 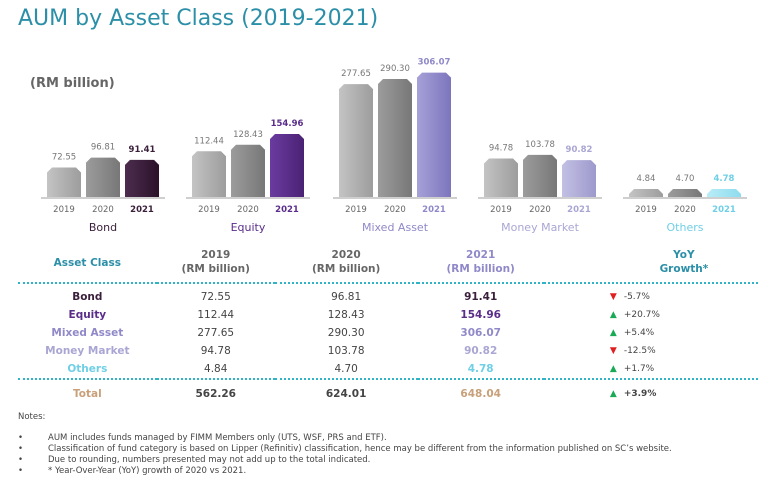 I want to click on bar-mixed-asset-2020, so click(x=395, y=138).